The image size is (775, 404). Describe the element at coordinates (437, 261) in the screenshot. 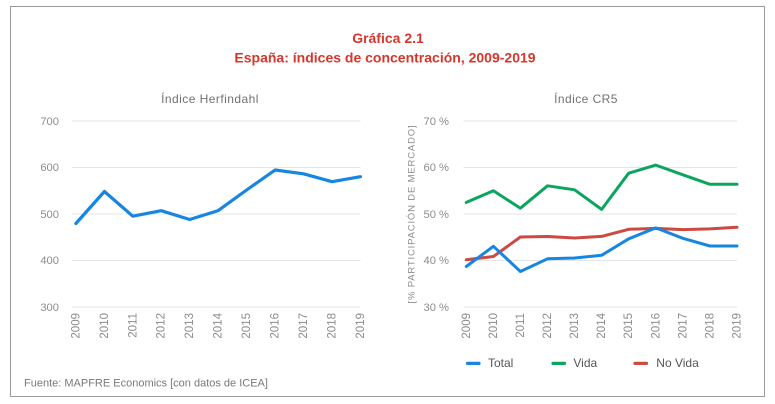

I see `svg-text: 40 %` at that location.